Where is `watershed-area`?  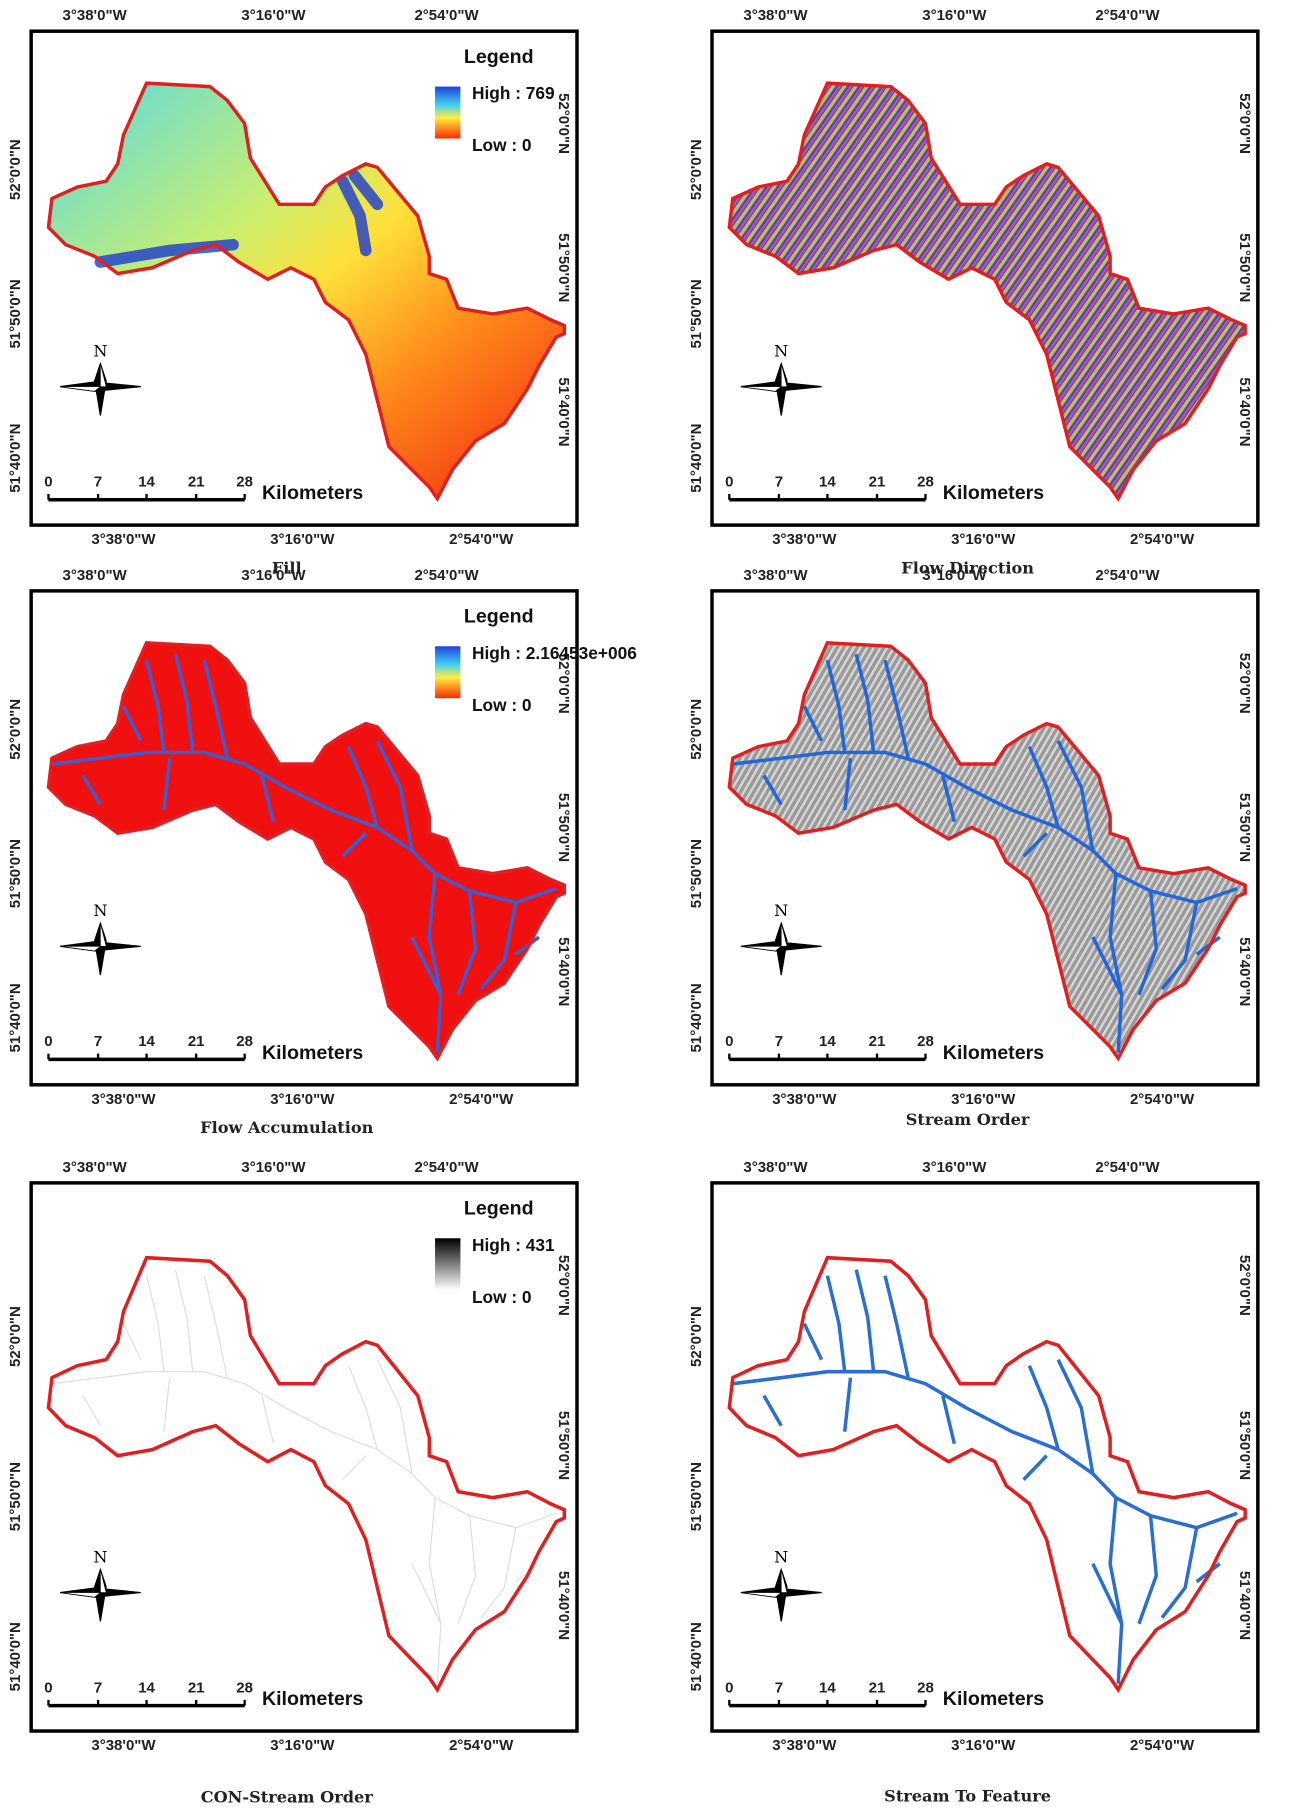
watershed-area is located at coordinates (306, 1473).